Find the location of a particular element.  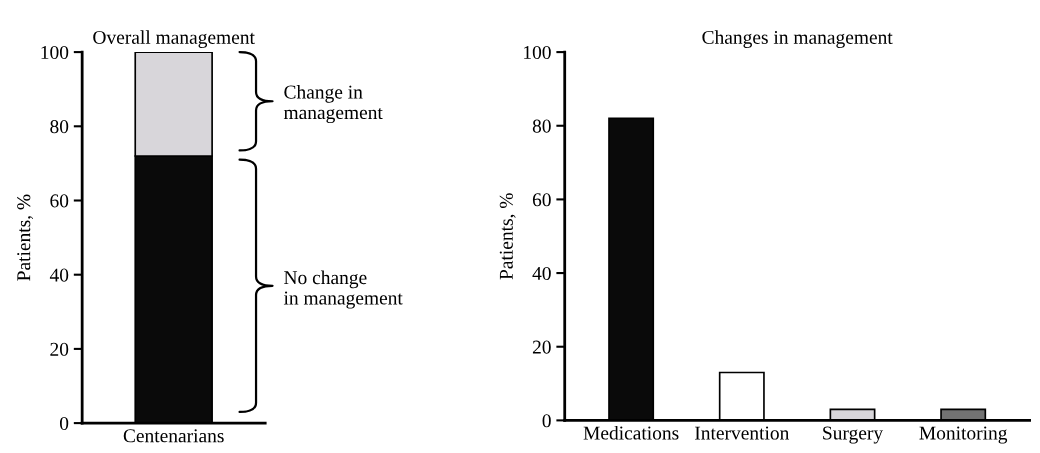

chart-title: Overall management is located at coordinates (174, 39).